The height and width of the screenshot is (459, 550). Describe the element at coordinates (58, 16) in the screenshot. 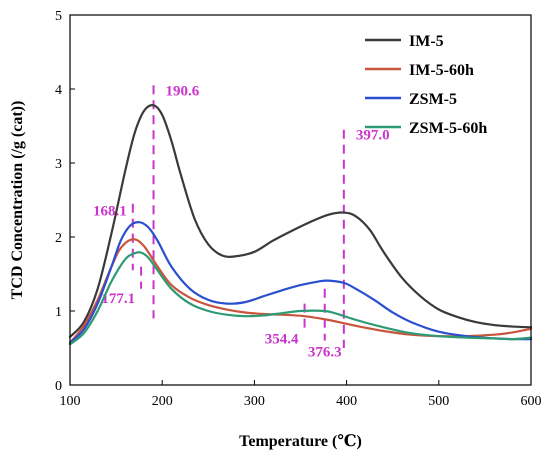

I see `y-tick-label: 5` at that location.